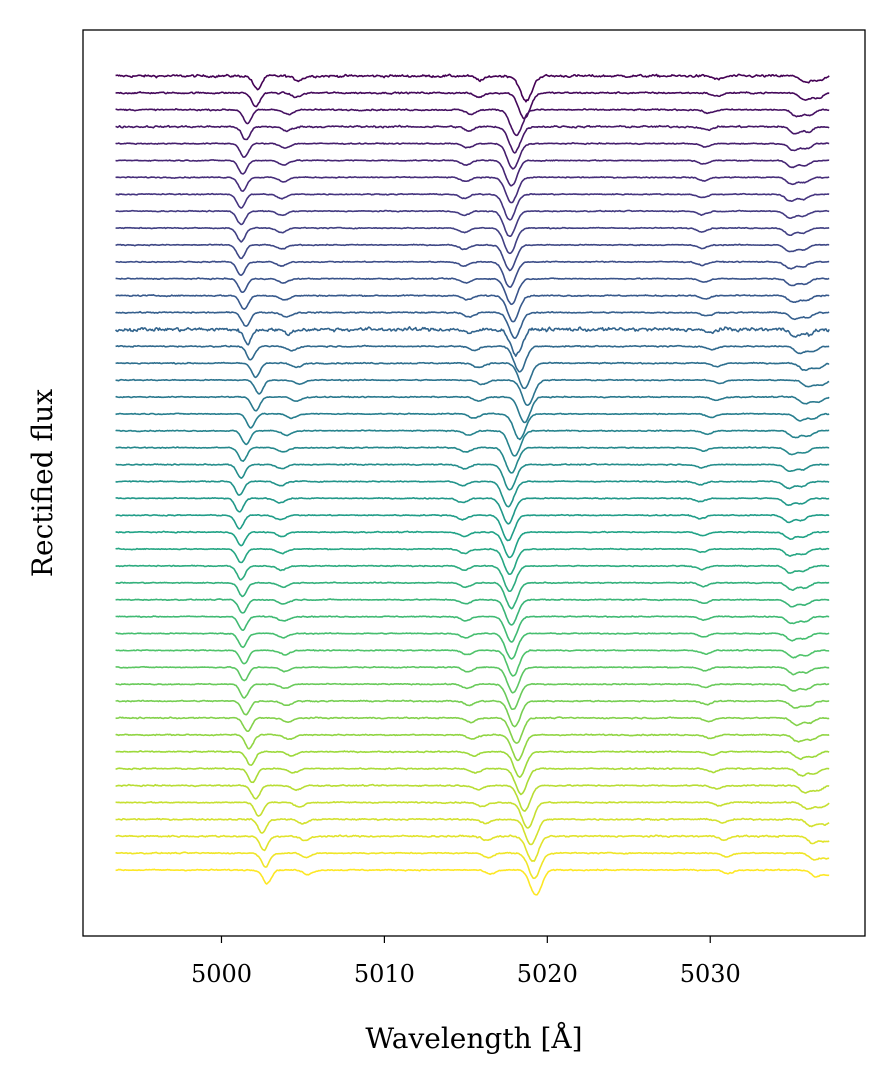 The width and height of the screenshot is (894, 1092). Describe the element at coordinates (547, 974) in the screenshot. I see `x-tick-label: 5020` at that location.